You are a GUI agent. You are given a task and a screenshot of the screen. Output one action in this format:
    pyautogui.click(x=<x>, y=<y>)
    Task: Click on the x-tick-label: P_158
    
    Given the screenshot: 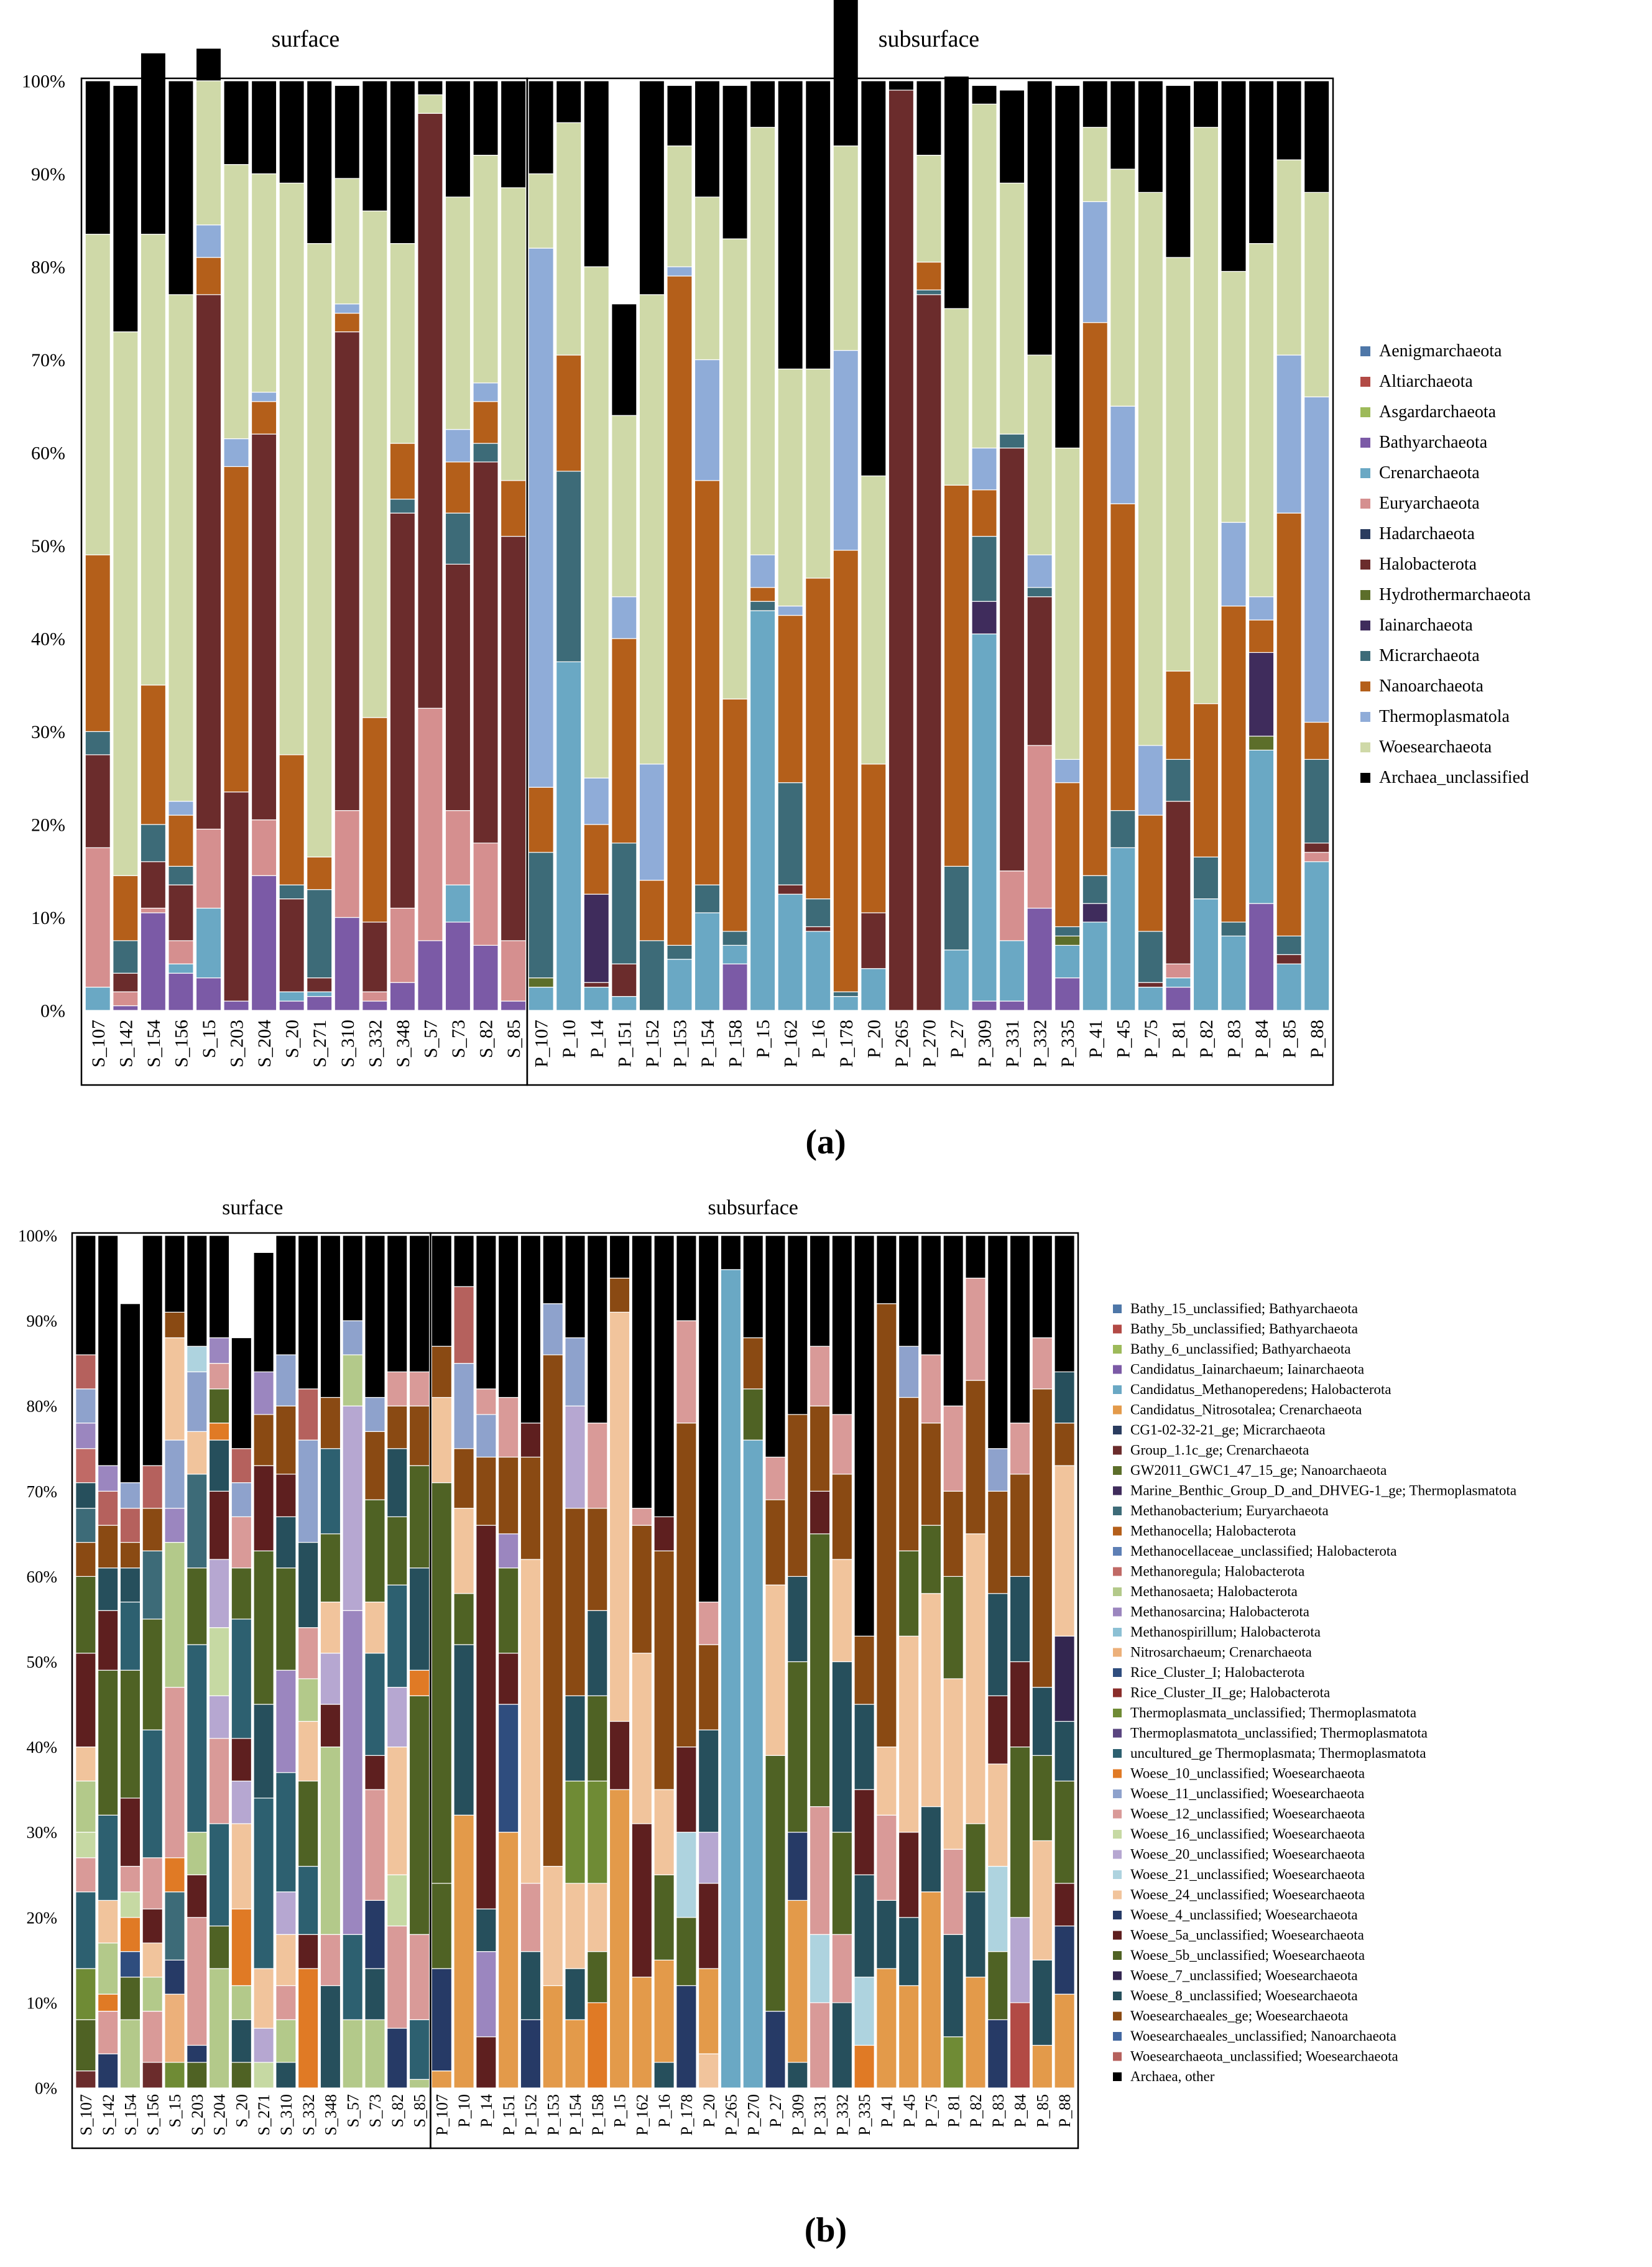 What is the action you would take?
    pyautogui.click(x=736, y=1044)
    